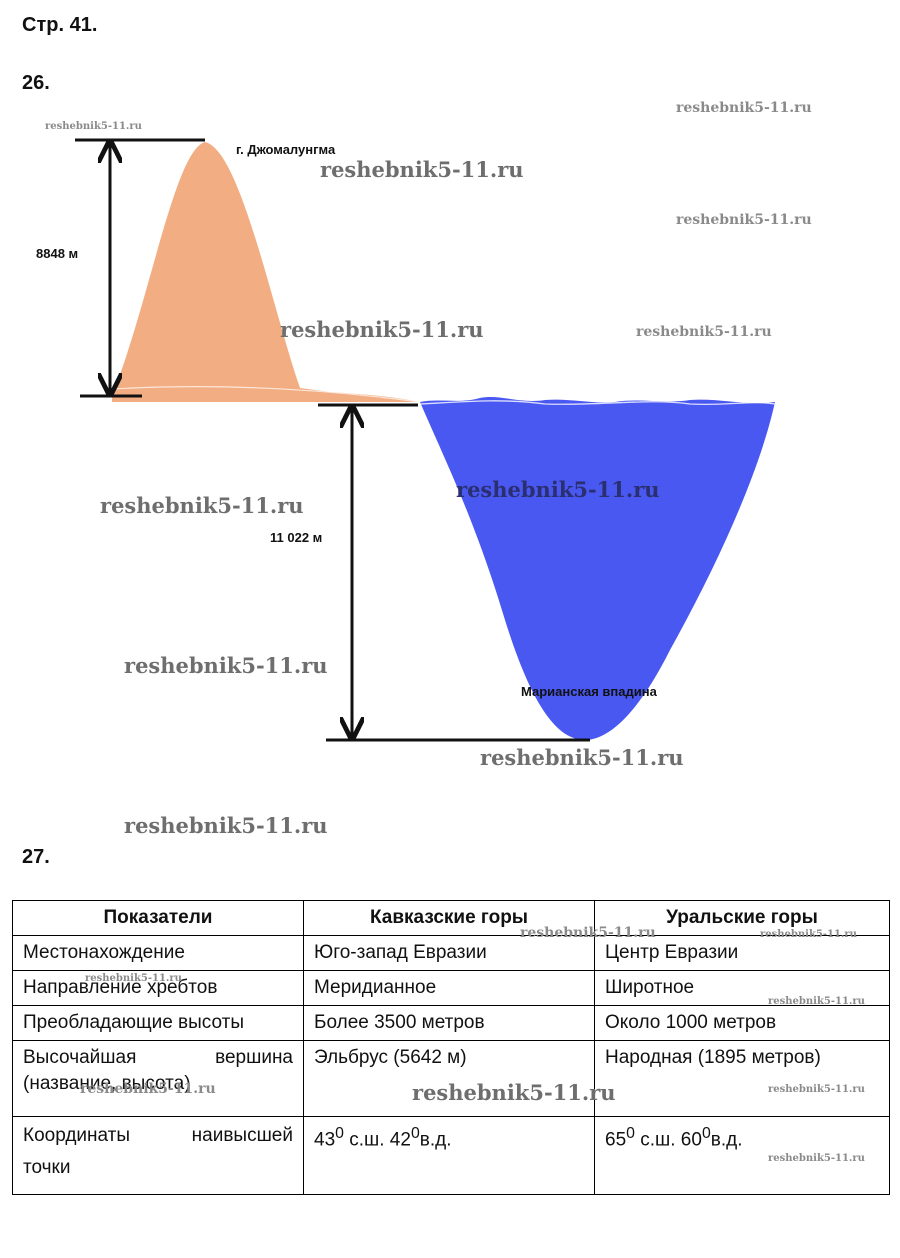 The height and width of the screenshot is (1258, 900). I want to click on table-cell: Эльбрус (5642 м), so click(449, 1078).